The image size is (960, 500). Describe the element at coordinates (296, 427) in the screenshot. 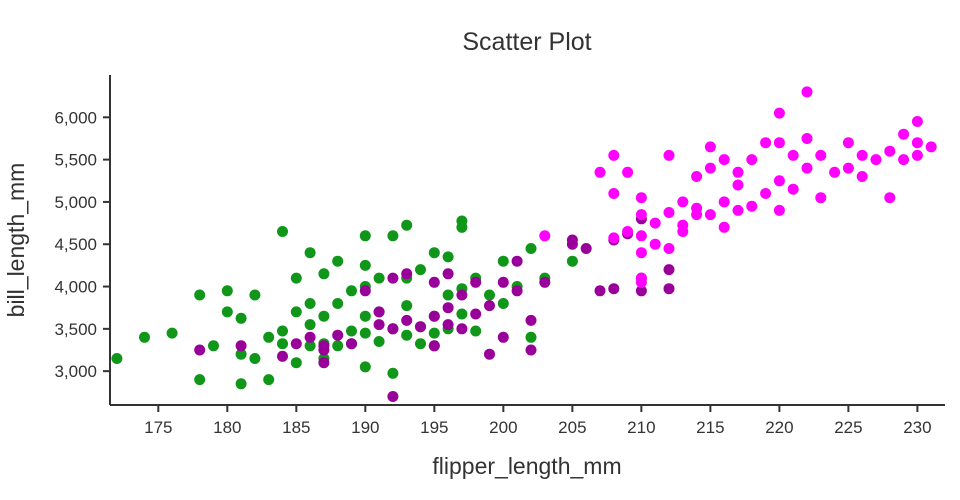

I see `x-tick-label: 185` at that location.